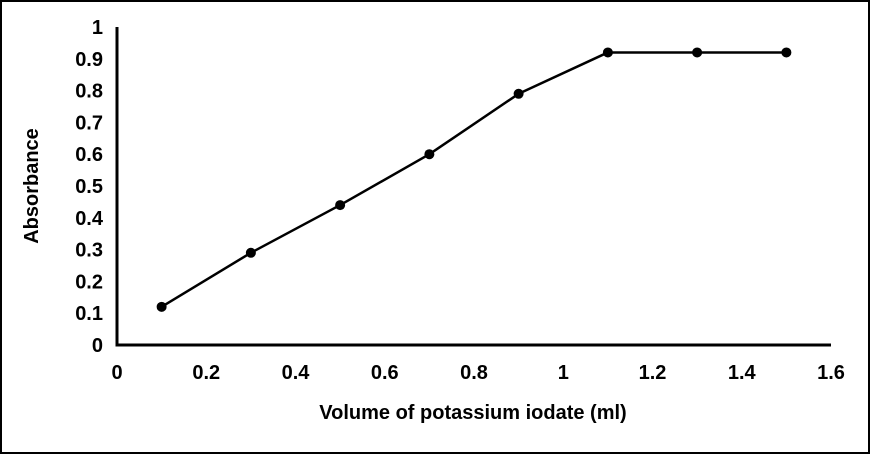 The width and height of the screenshot is (870, 454). What do you see at coordinates (385, 373) in the screenshot?
I see `x-tick-label: 0.6` at bounding box center [385, 373].